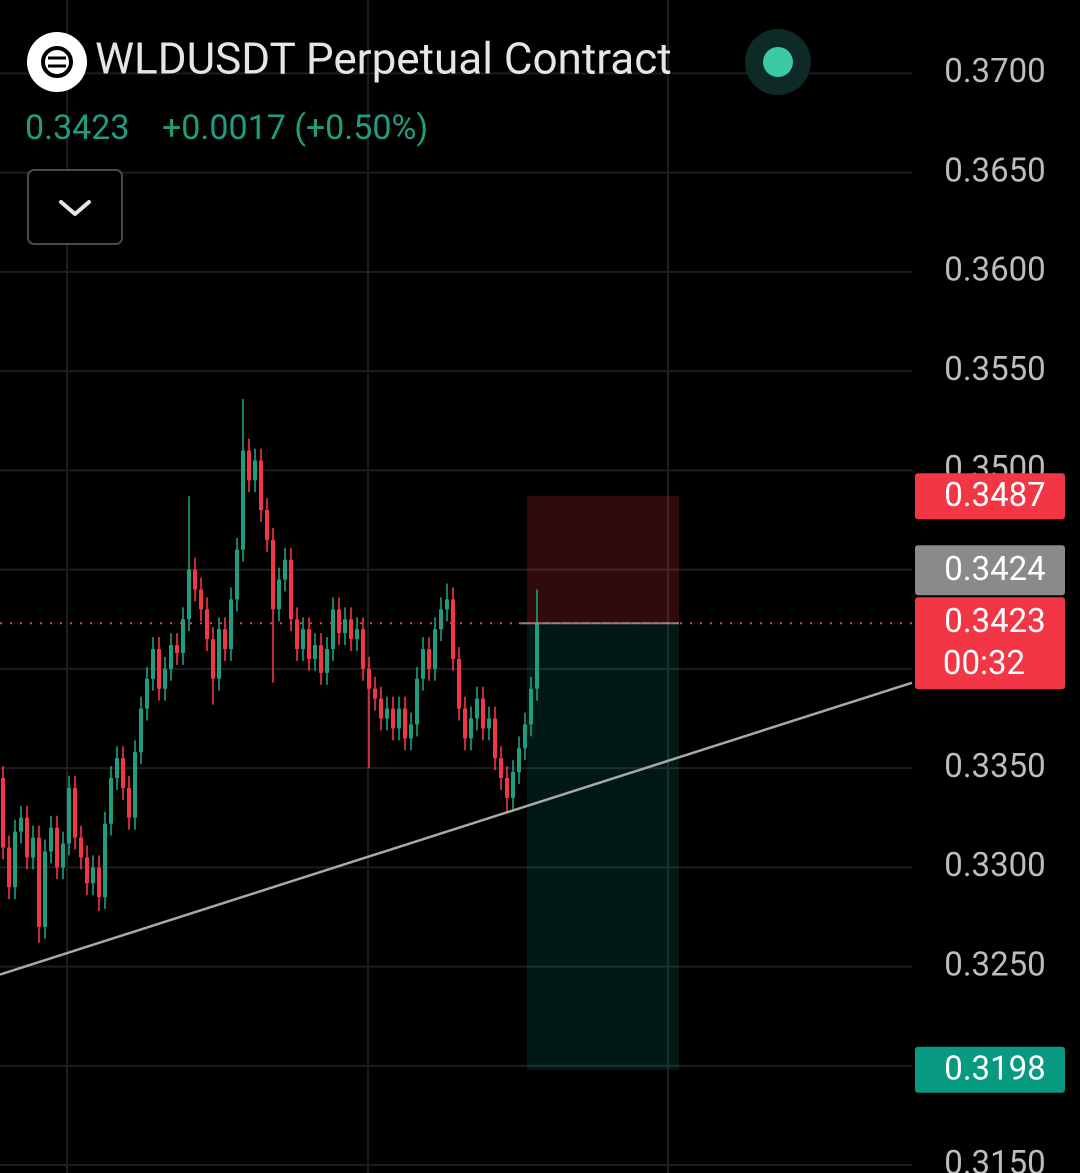  I want to click on header-price: 0.3423, so click(77, 128).